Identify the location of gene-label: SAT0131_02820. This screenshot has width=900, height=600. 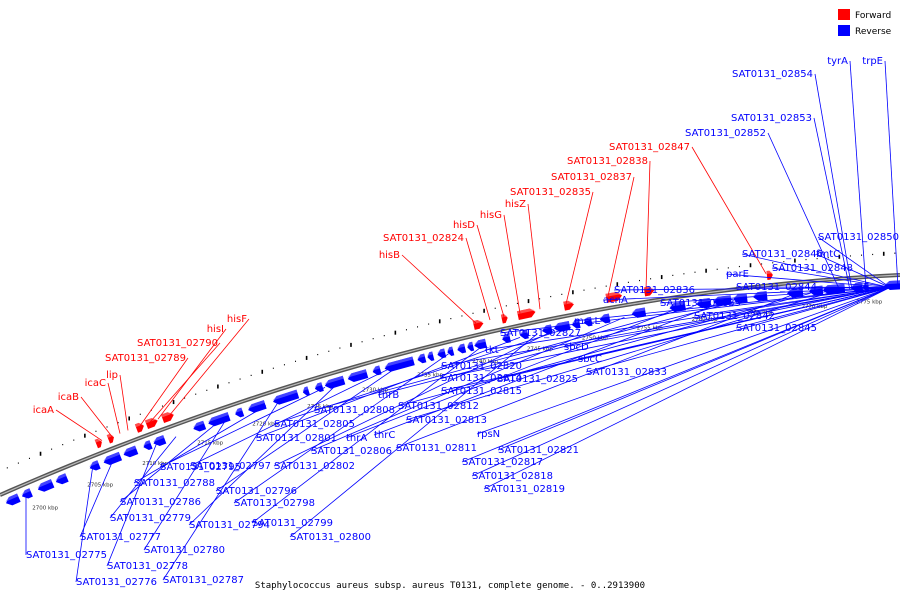
(481, 366).